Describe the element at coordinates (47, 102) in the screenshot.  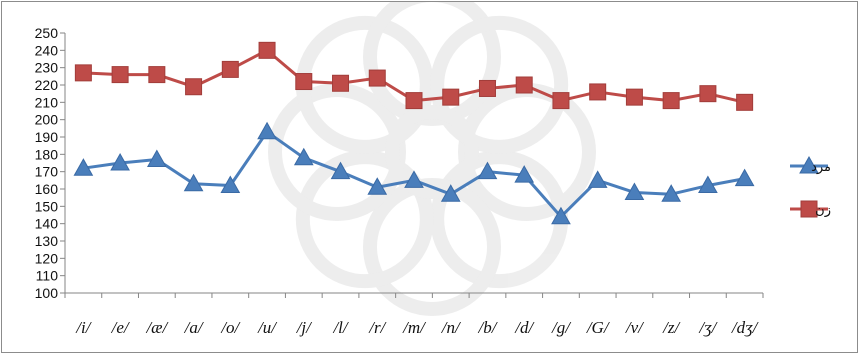
I see `y-tick-label: 210` at that location.